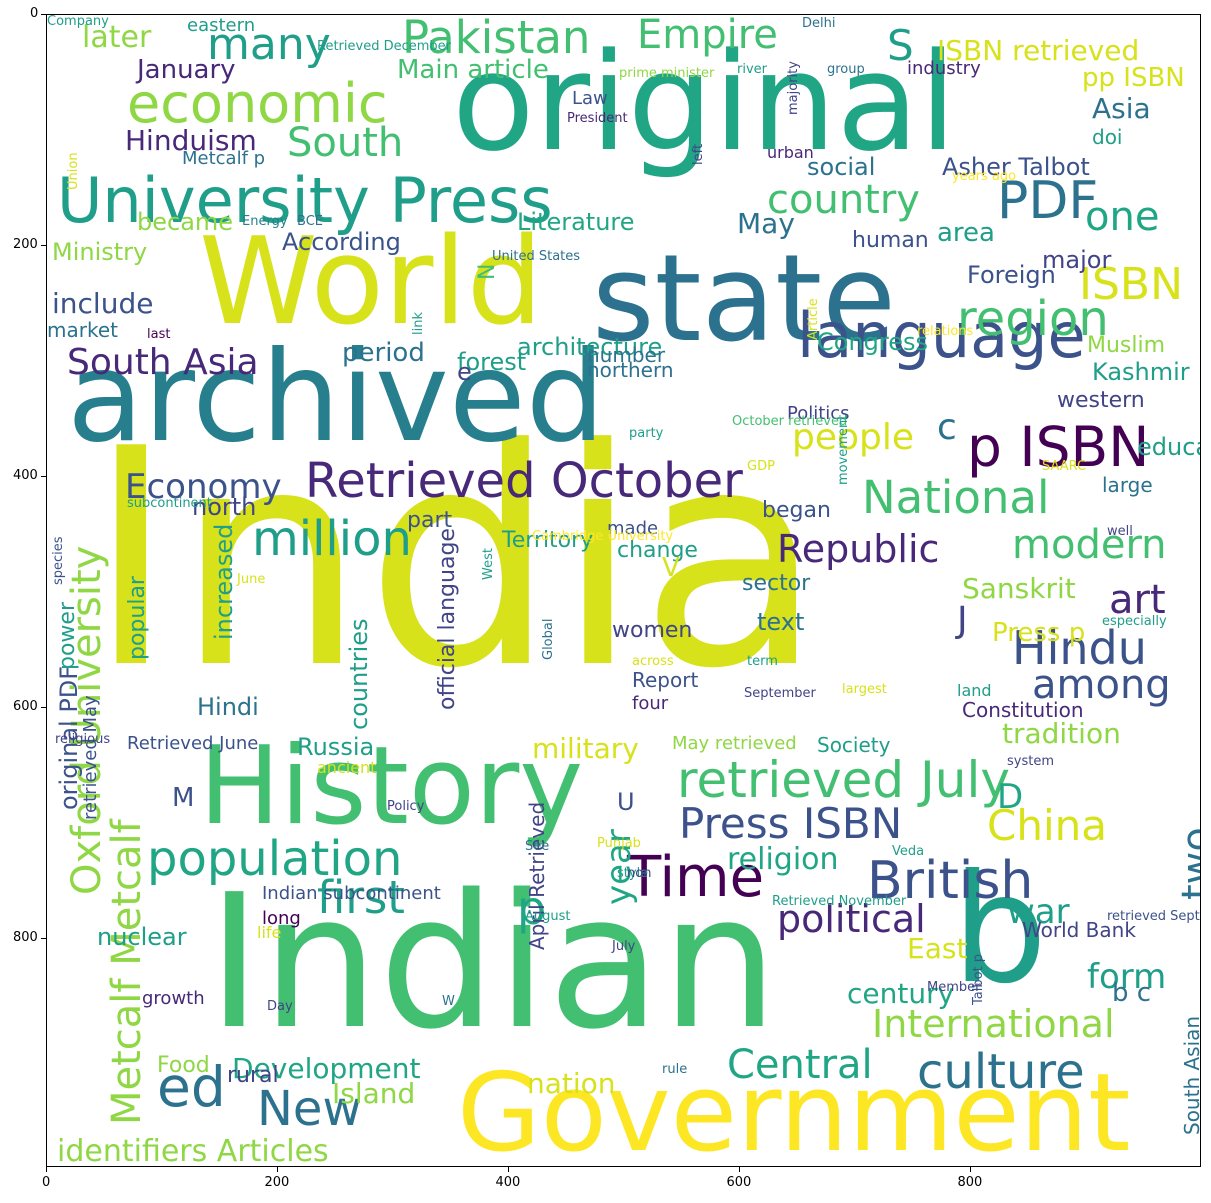 The height and width of the screenshot is (1203, 1211). What do you see at coordinates (548, 639) in the screenshot?
I see `cloud-word: Global` at bounding box center [548, 639].